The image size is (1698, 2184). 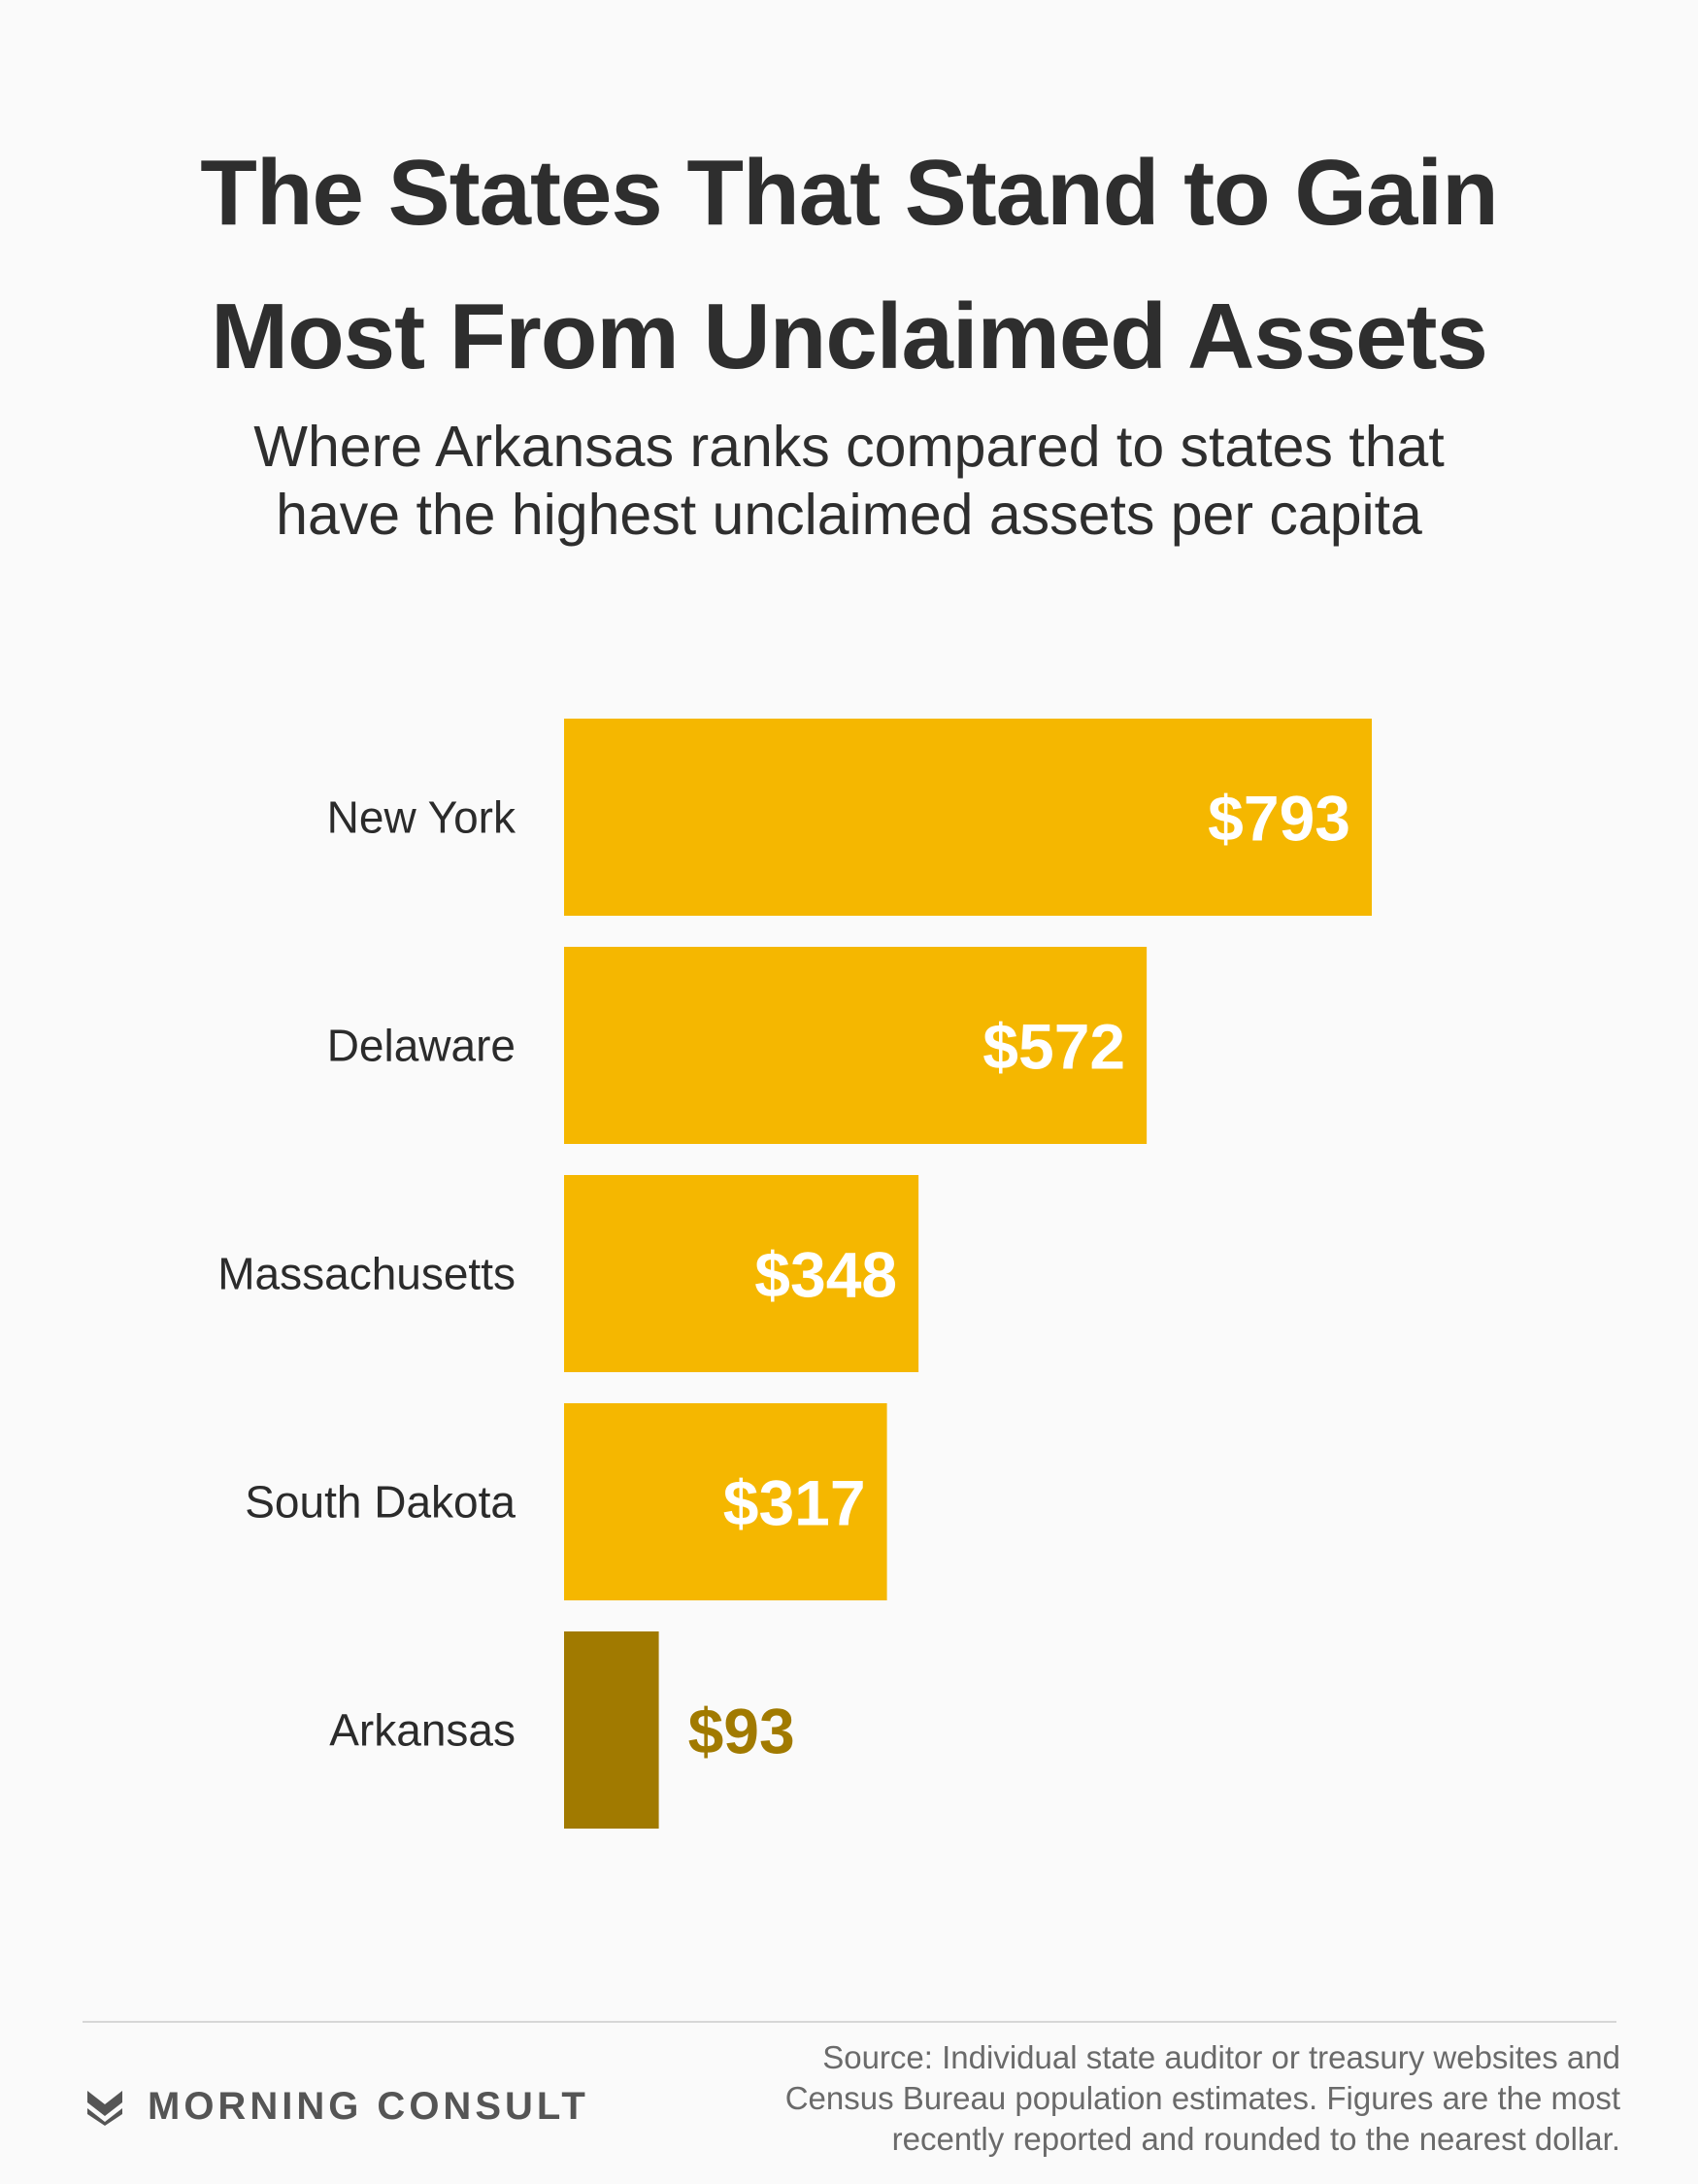 I want to click on chart-title-line-1: The States That Stand to Gain, so click(x=849, y=193).